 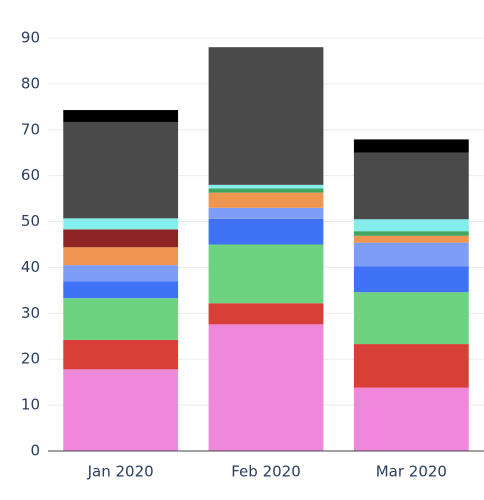 I want to click on y-tick-label: 60, so click(x=30, y=175).